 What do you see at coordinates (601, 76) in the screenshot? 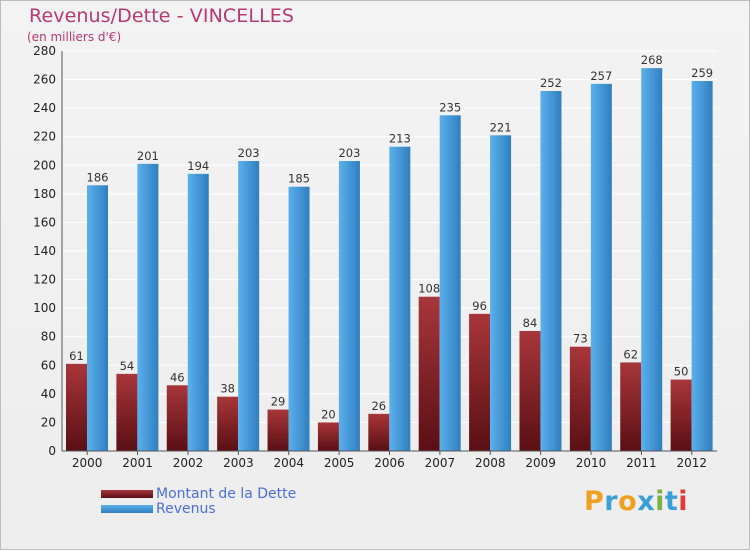
I see `data-label-revenue: 257` at bounding box center [601, 76].